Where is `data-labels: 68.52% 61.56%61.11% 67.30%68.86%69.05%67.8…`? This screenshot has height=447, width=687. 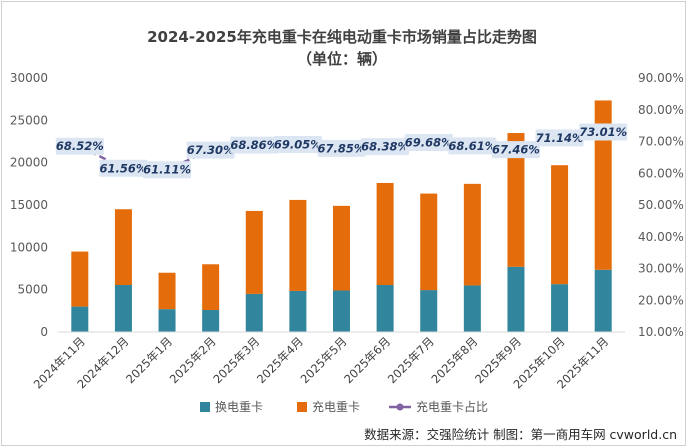 data-labels: 68.52% 61.56%61.11% 67.30%68.86%69.05%67.8… is located at coordinates (341, 151).